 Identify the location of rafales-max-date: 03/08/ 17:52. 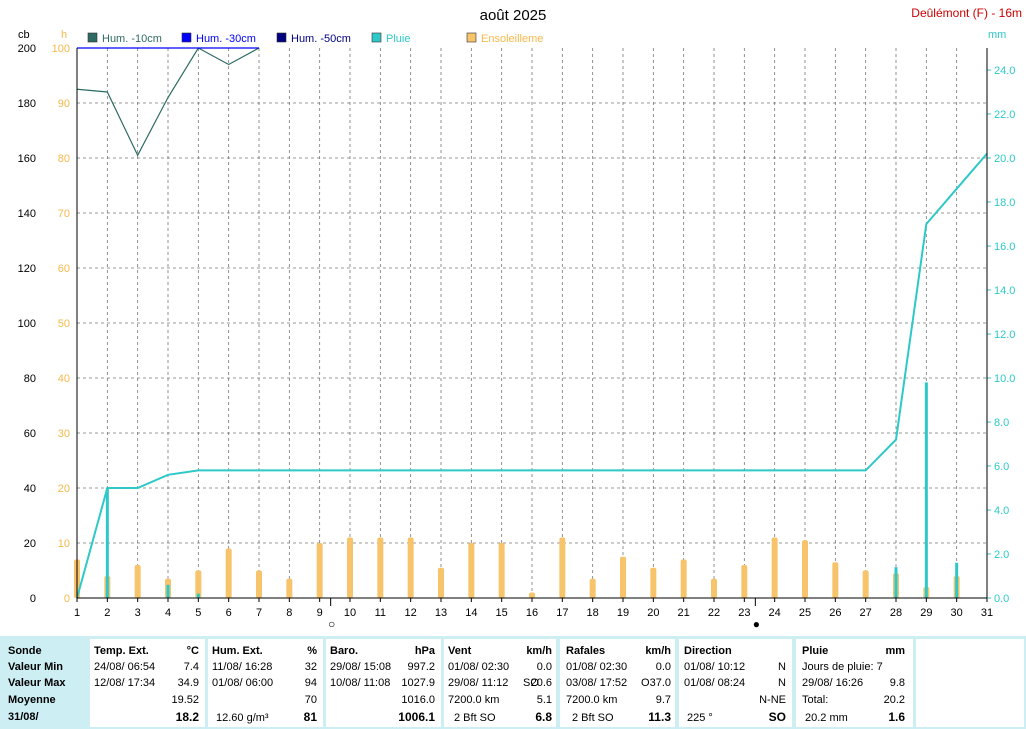
(597, 683).